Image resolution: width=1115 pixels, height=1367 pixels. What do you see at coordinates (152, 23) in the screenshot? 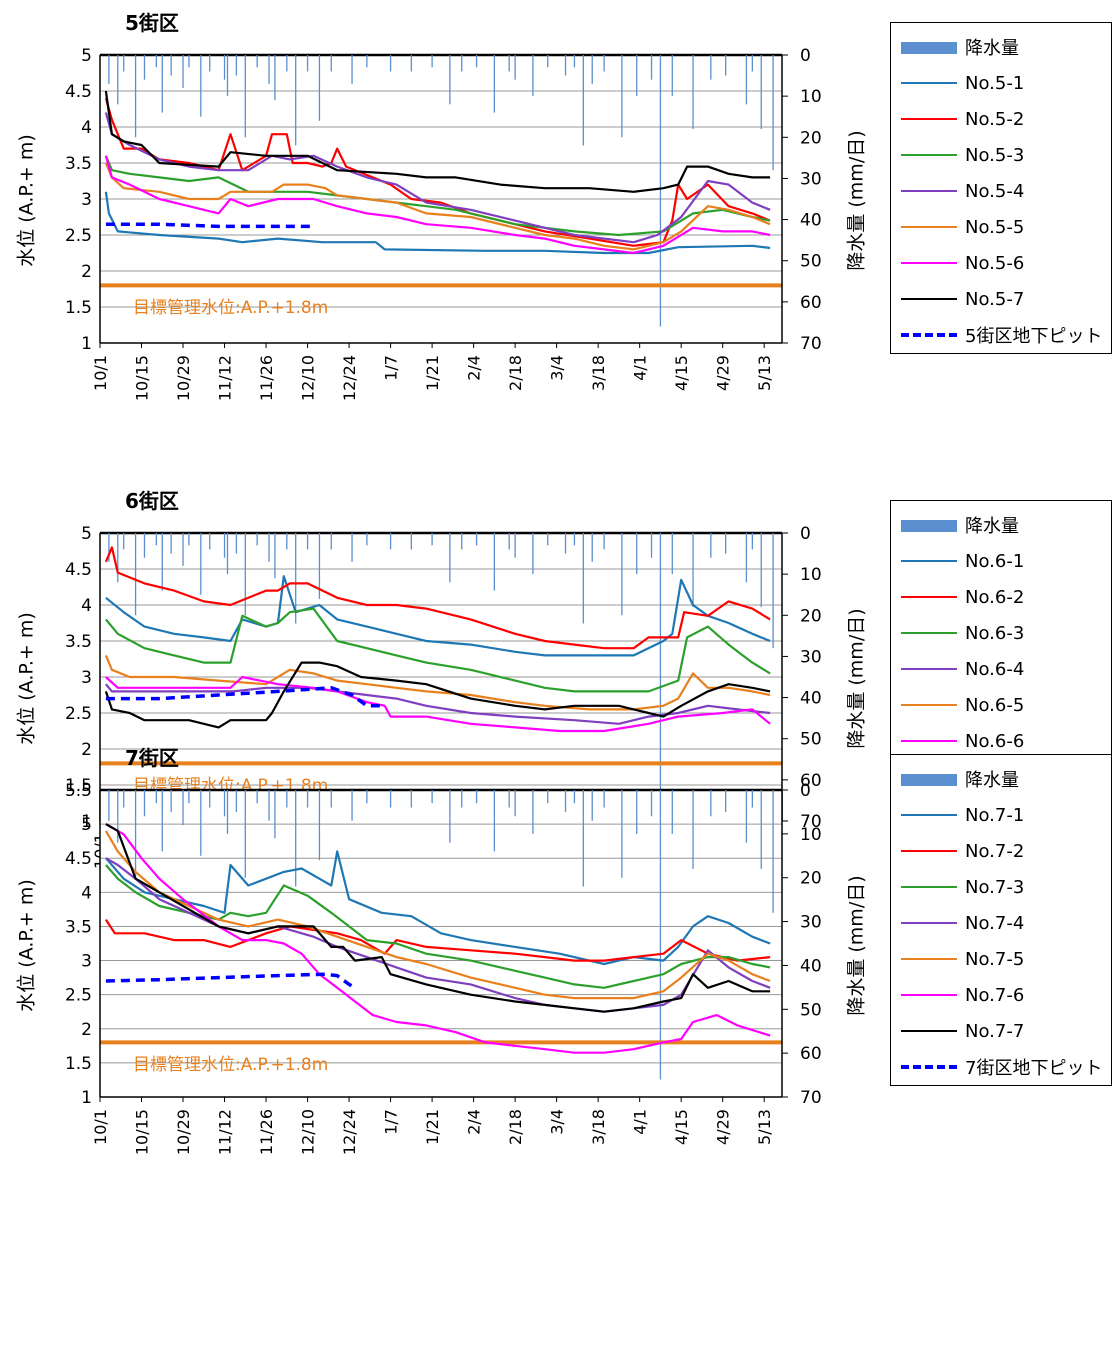
I see `chart-title: 5街区` at bounding box center [152, 23].